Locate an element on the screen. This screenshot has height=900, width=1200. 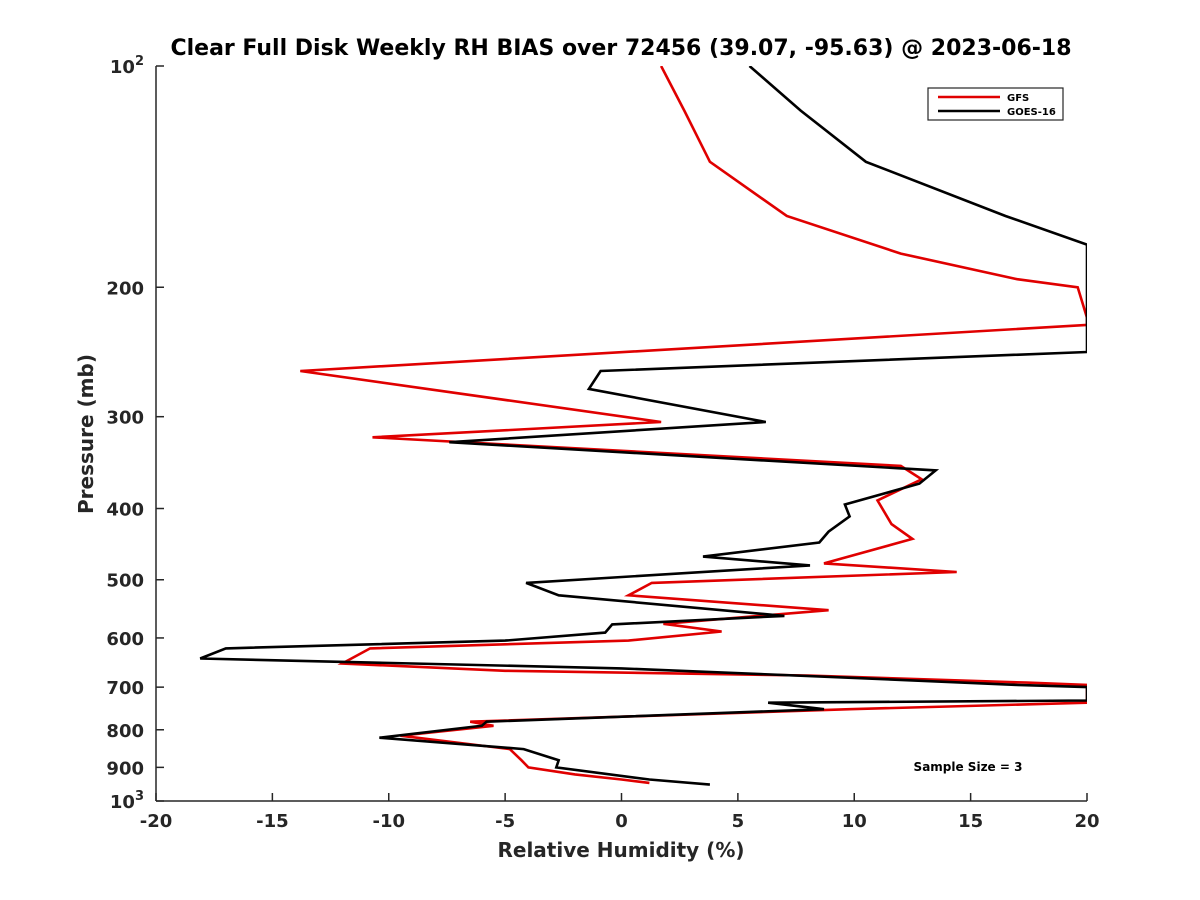
x-ticks: -20 -15 -10 -5 0 5 10 15 20 is located at coordinates (620, 812).